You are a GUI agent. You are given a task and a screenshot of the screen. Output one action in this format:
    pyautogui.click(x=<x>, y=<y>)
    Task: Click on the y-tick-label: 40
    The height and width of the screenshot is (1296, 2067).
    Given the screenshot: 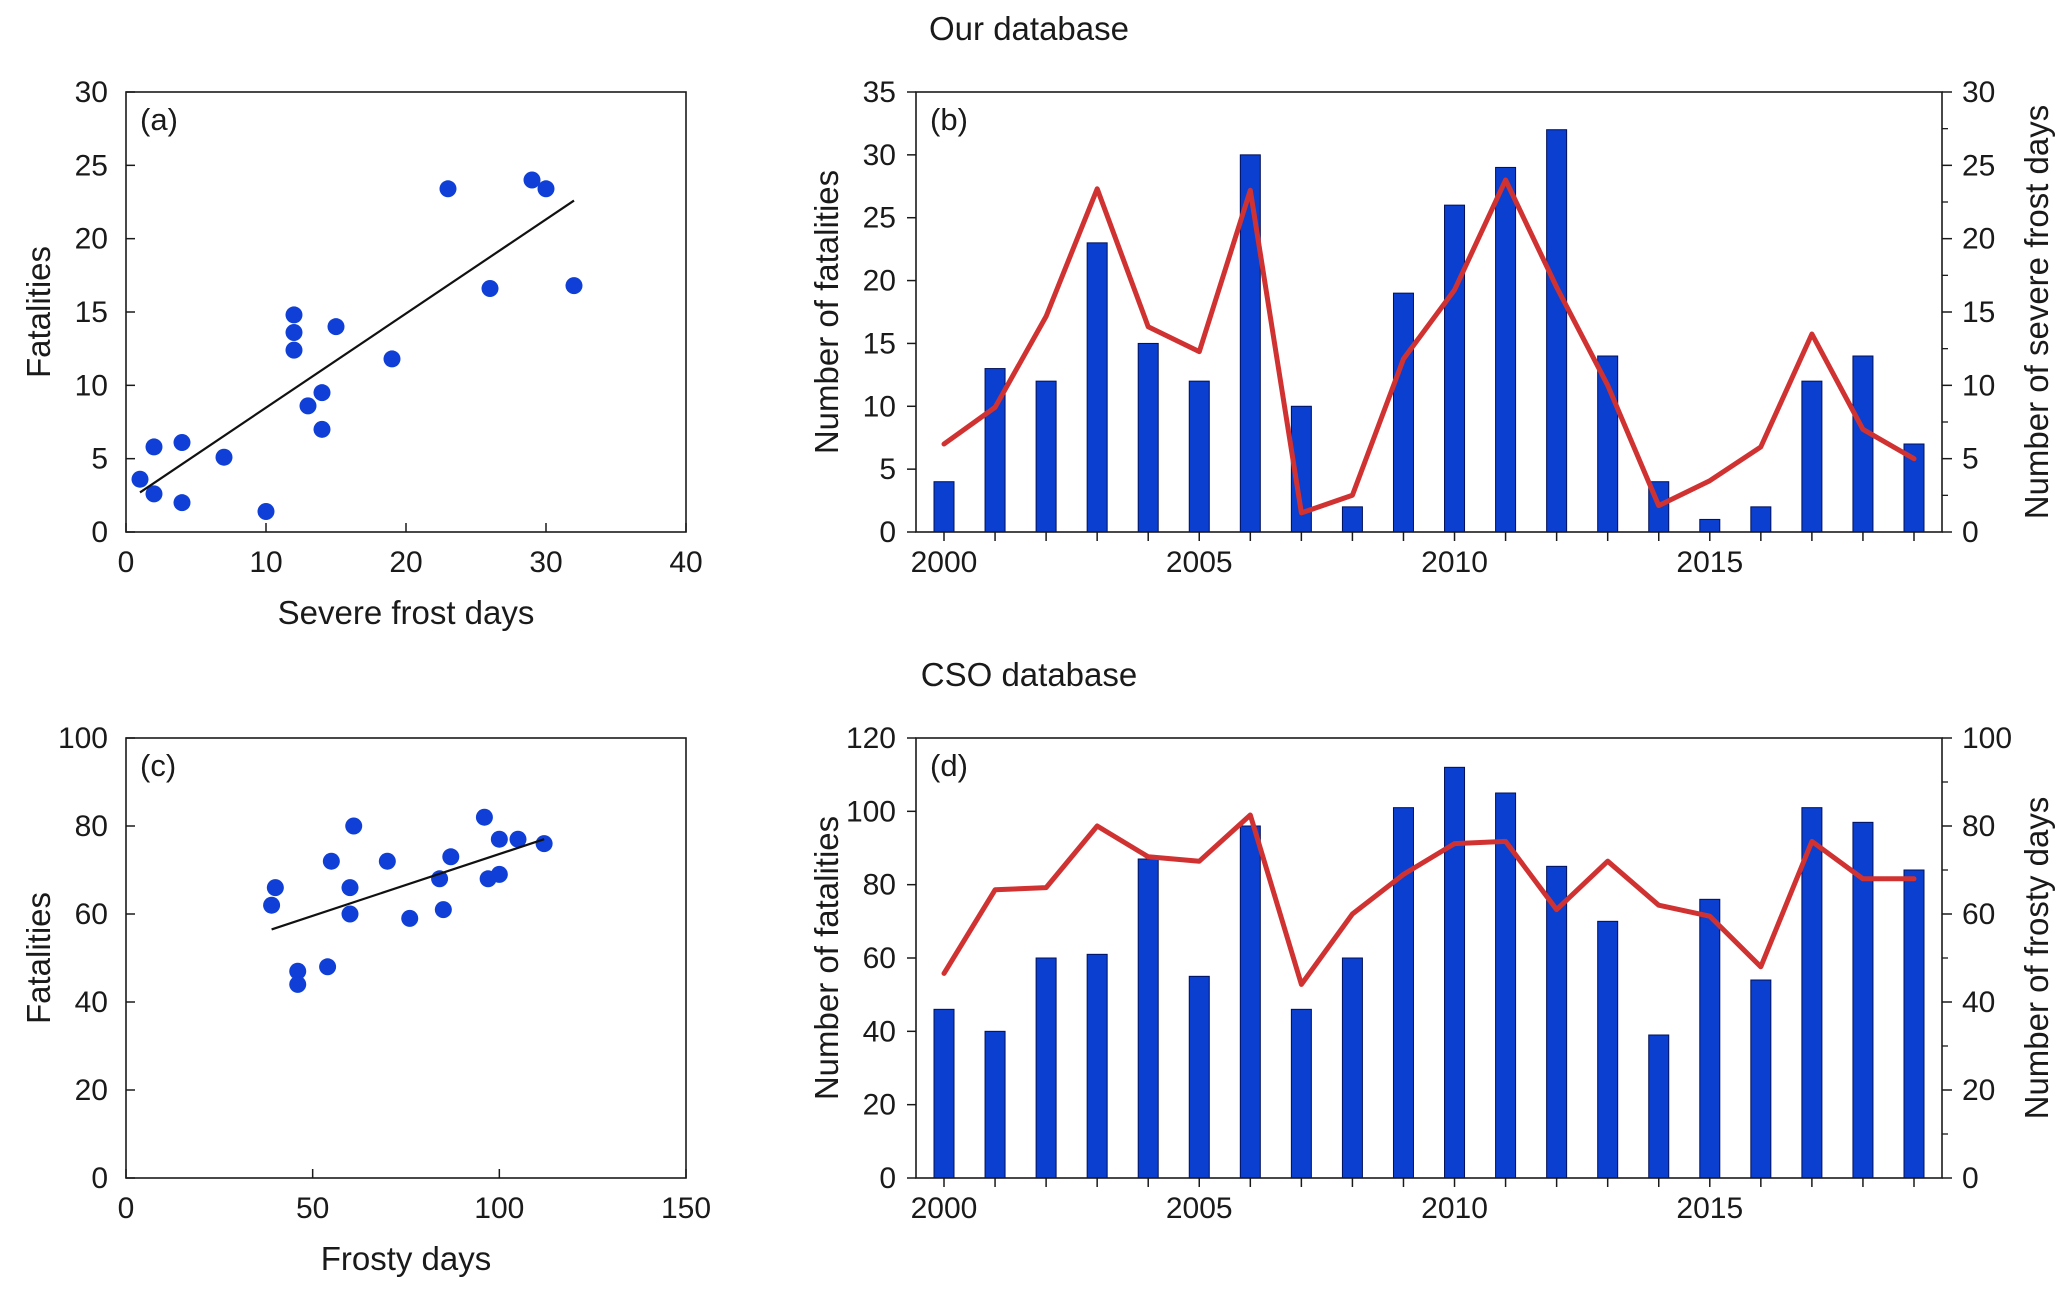 What is the action you would take?
    pyautogui.click(x=91, y=1002)
    